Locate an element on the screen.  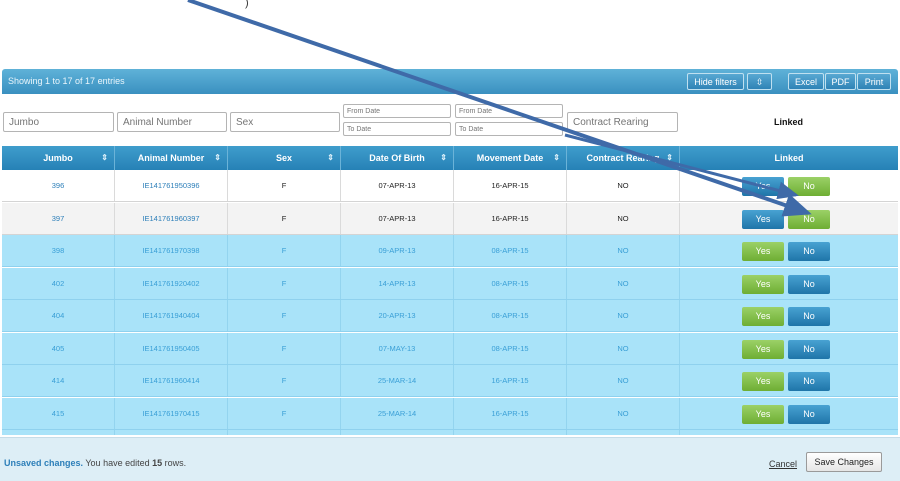
save-changes-button: Save Changes is located at coordinates (844, 462).